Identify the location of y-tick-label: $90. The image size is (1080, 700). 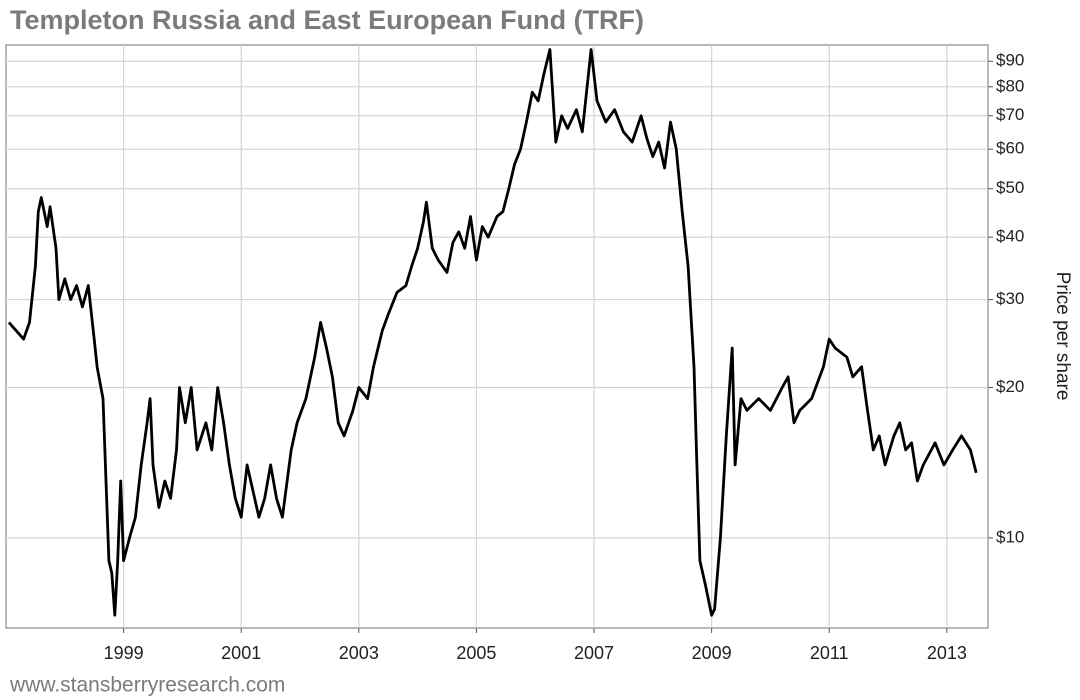
(1010, 60).